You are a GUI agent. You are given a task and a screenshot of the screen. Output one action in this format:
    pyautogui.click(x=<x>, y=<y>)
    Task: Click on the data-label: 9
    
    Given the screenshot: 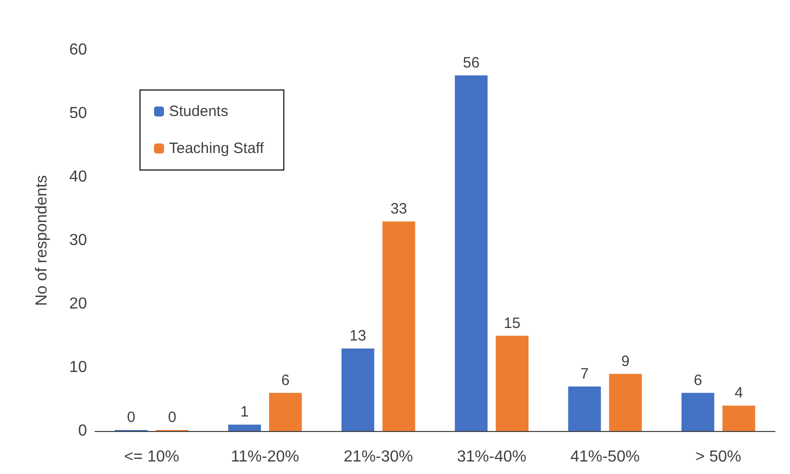 What is the action you would take?
    pyautogui.click(x=625, y=361)
    